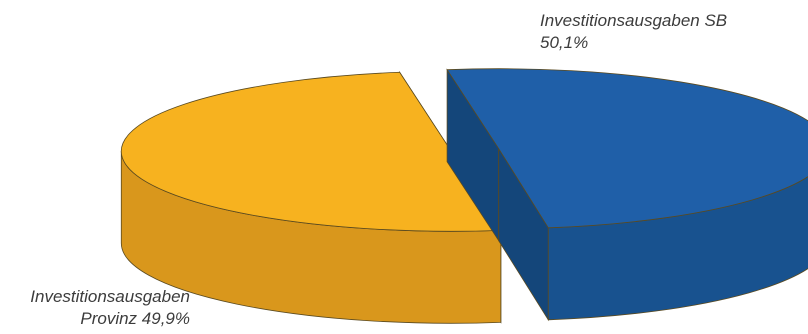 Image resolution: width=808 pixels, height=334 pixels. I want to click on slice-label-sb-line1: Investitionsausgaben SB, so click(634, 20).